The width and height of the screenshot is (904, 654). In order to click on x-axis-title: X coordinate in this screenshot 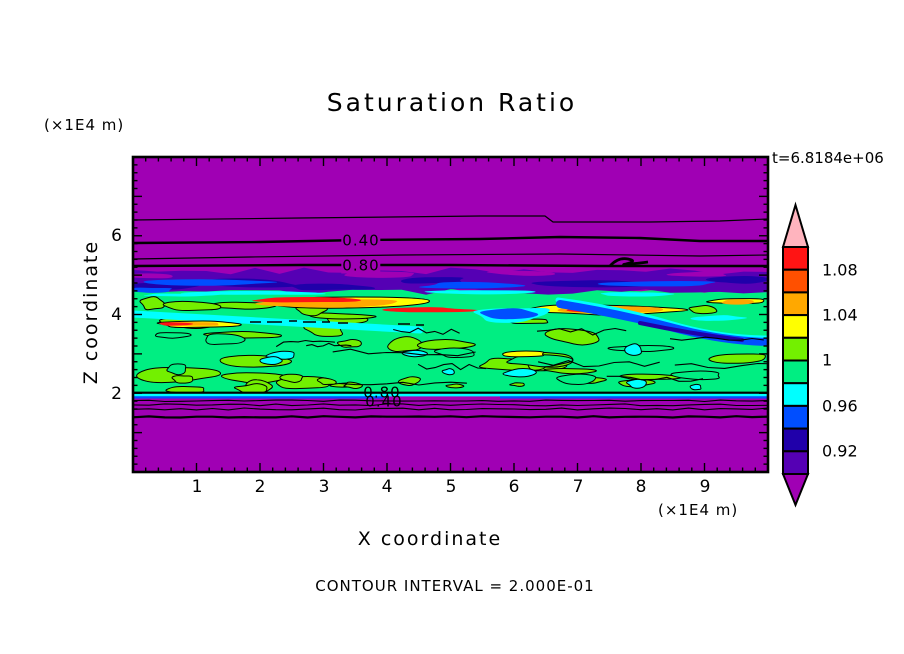, I will do `click(430, 539)`.